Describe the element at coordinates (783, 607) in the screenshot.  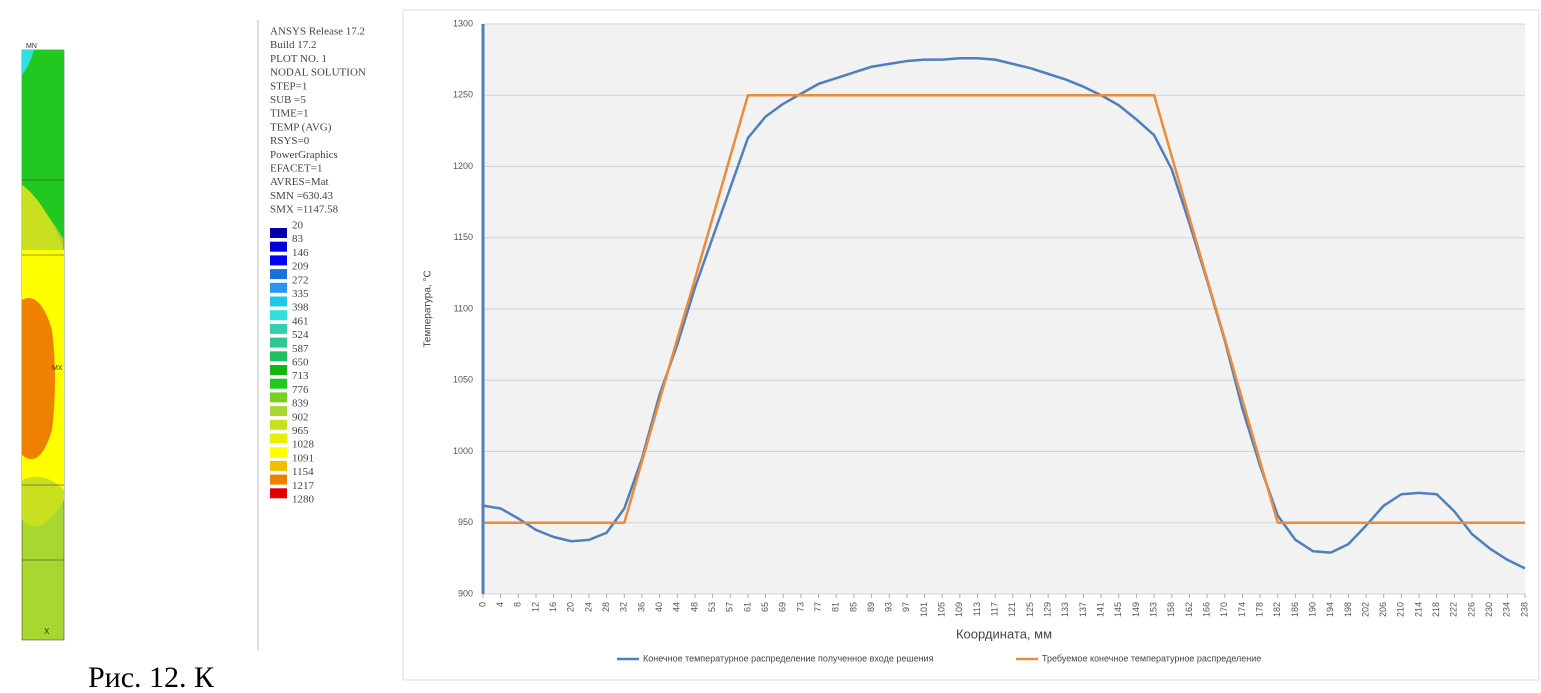
I see `x-tick-label: 69` at that location.